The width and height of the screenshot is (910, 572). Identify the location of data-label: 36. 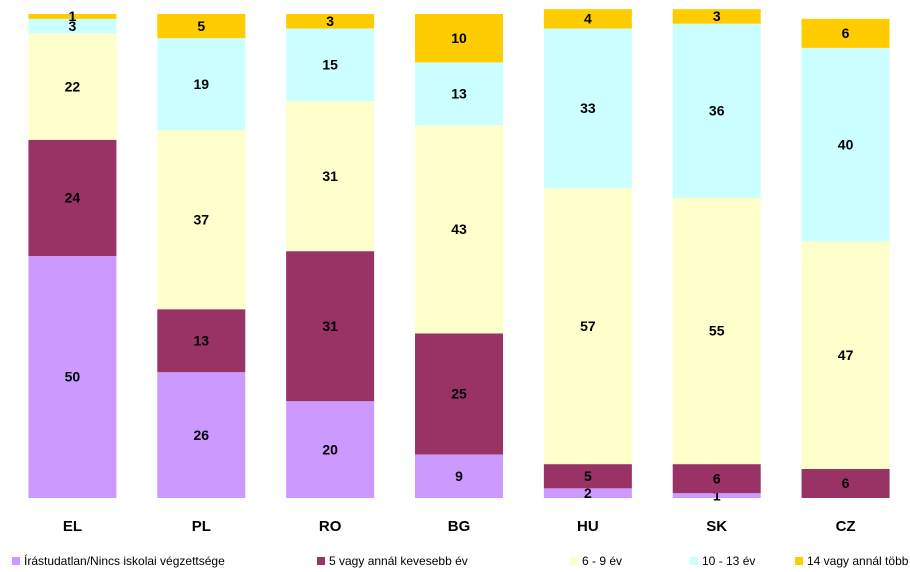
(717, 111).